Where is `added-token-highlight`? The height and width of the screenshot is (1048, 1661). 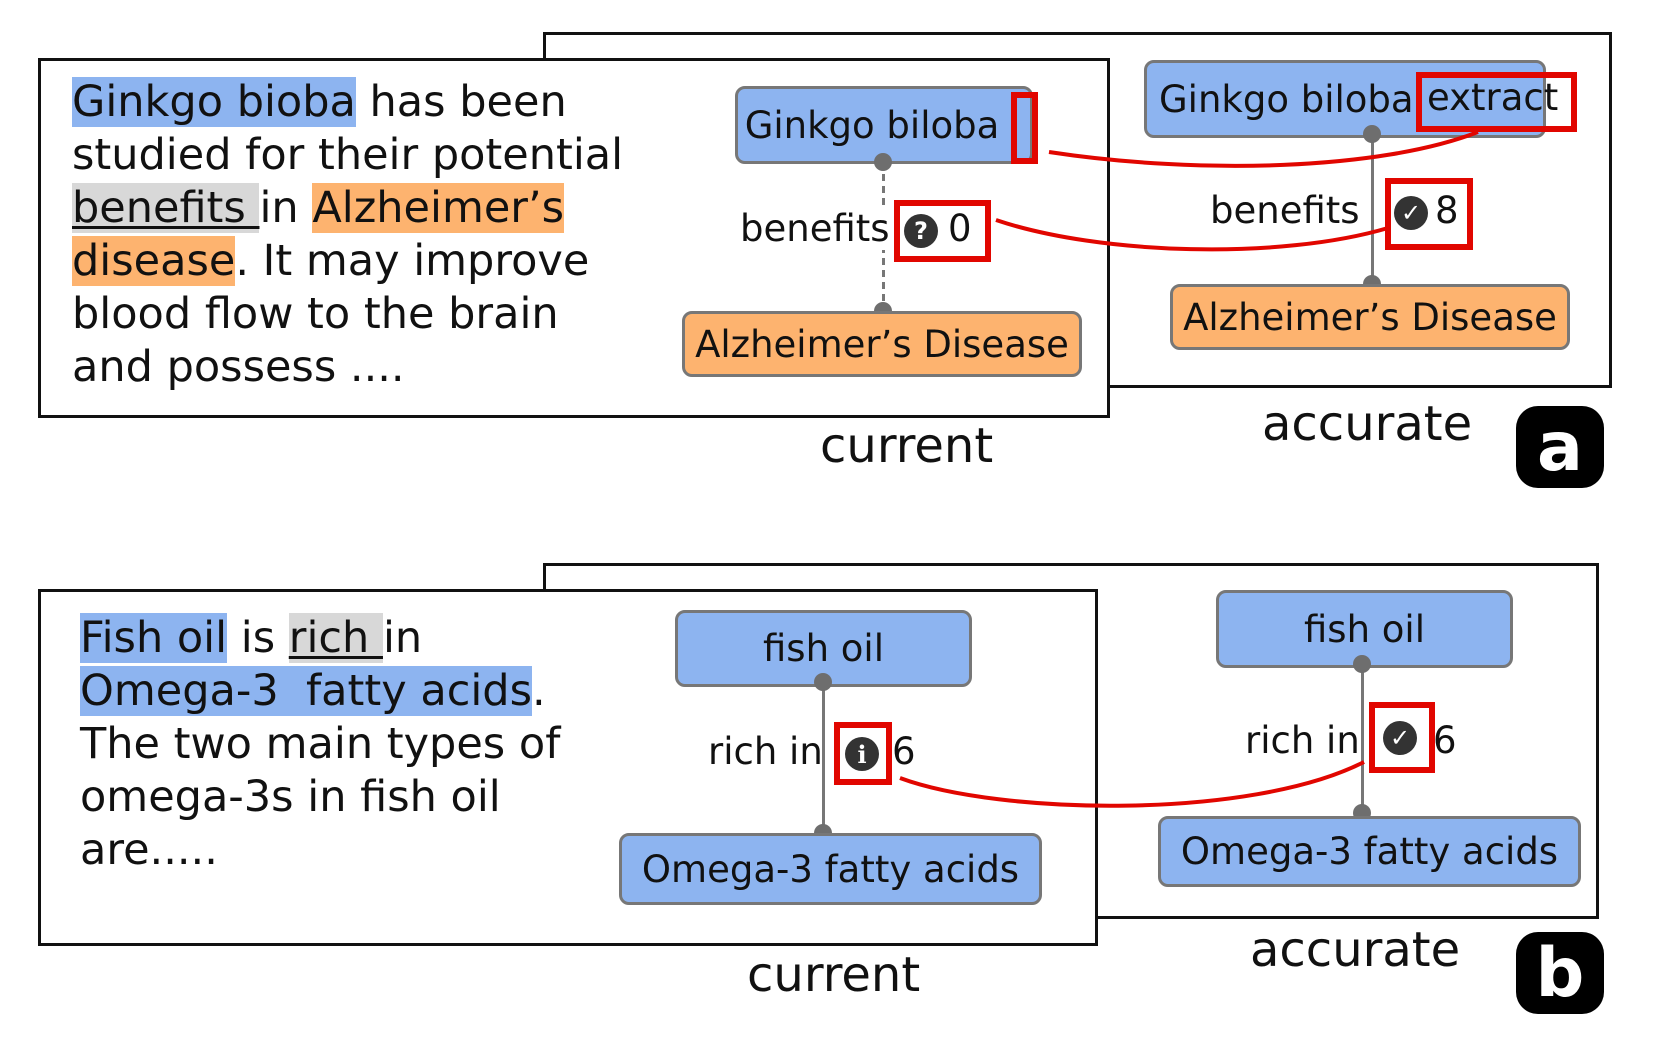 added-token-highlight is located at coordinates (1496, 102).